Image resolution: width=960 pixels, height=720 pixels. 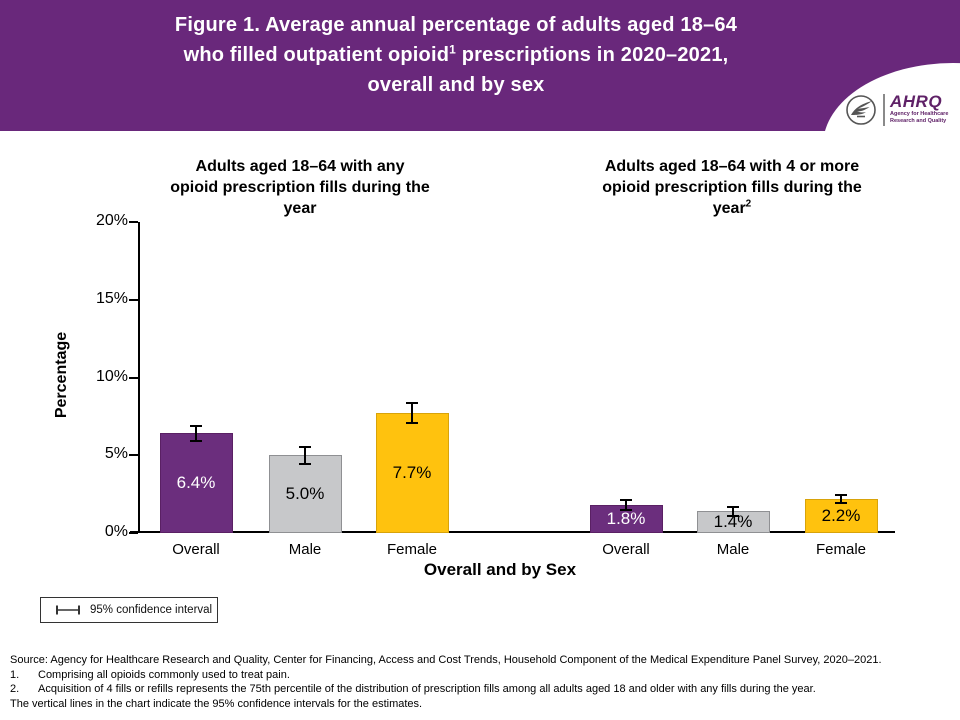 I want to click on bar-female-panel2, so click(x=841, y=515).